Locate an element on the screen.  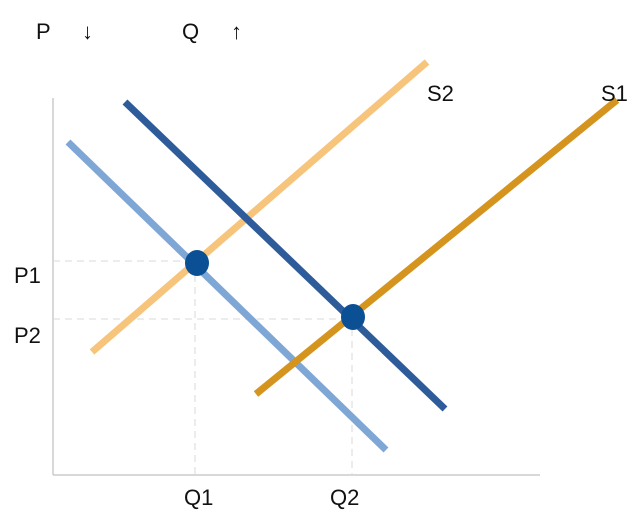
s2-label: S2 is located at coordinates (440, 93).